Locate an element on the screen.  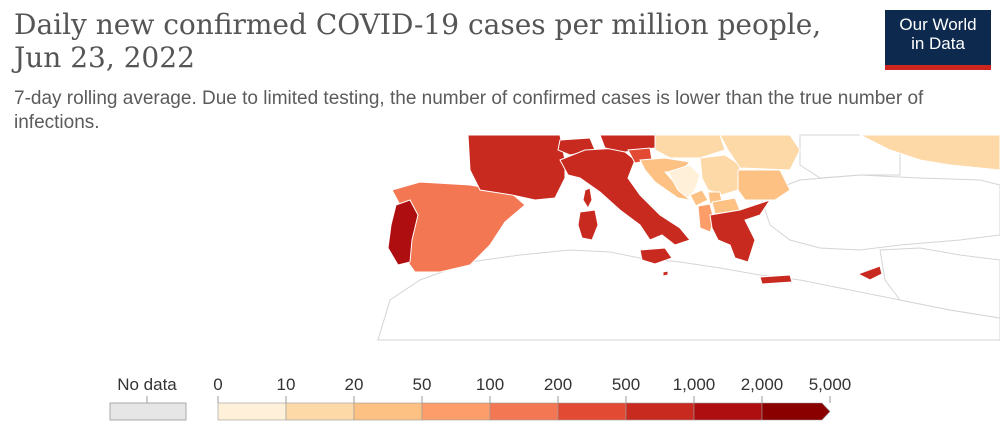
legend-tick-label: 10 is located at coordinates (286, 384).